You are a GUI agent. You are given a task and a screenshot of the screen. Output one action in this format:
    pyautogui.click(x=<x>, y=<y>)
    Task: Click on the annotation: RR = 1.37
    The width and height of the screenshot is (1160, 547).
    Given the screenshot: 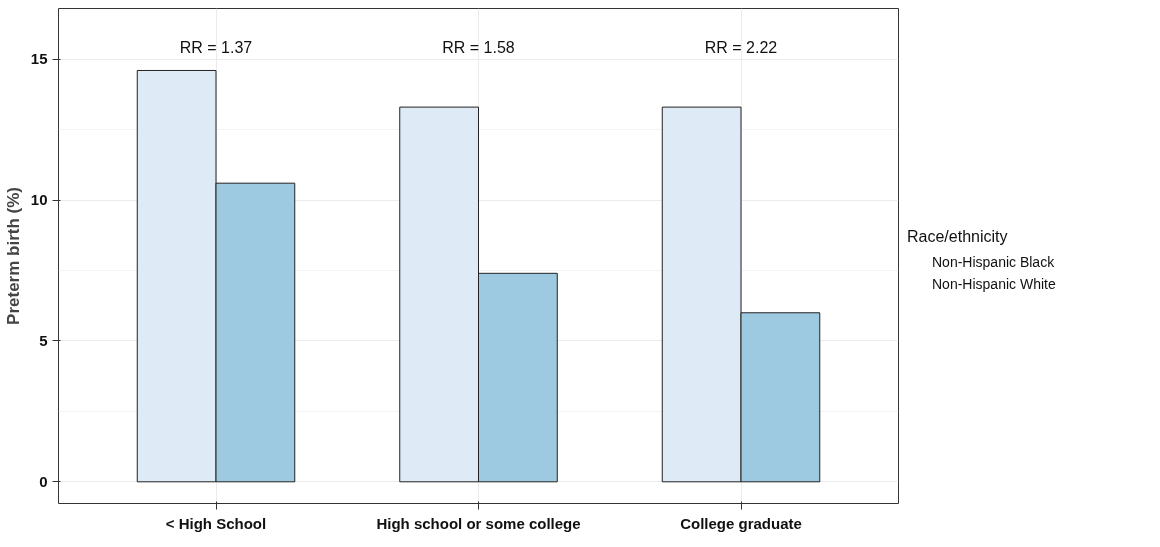 What is the action you would take?
    pyautogui.click(x=216, y=47)
    